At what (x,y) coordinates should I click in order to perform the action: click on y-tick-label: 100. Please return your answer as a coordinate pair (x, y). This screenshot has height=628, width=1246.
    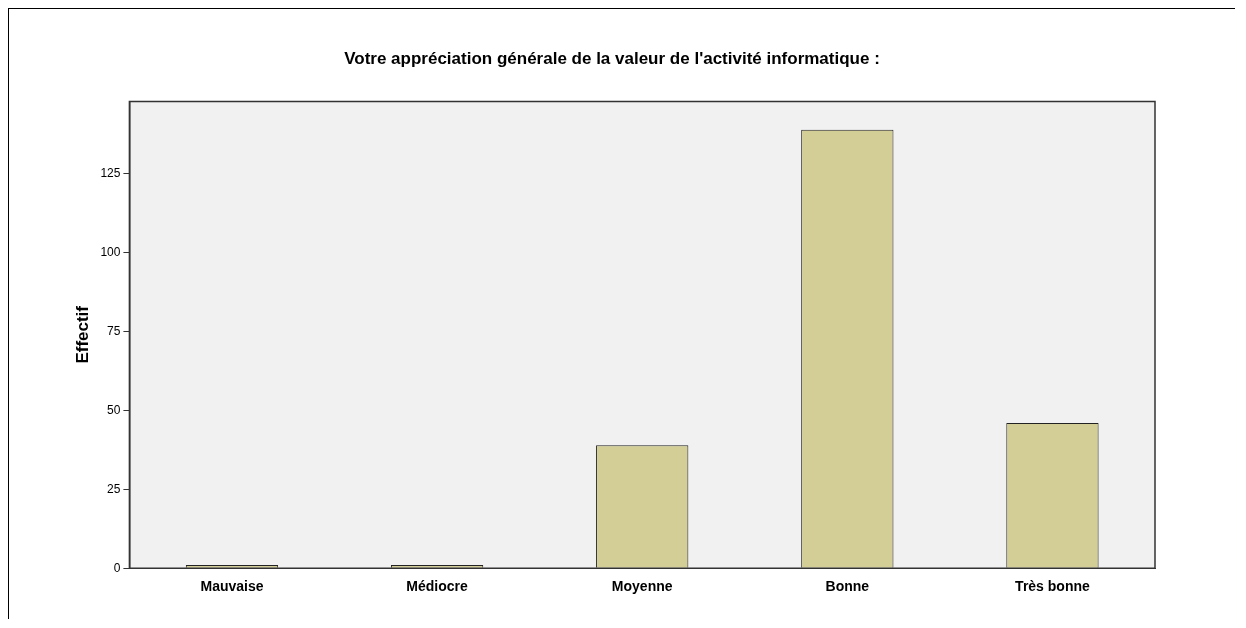
    Looking at the image, I should click on (110, 252).